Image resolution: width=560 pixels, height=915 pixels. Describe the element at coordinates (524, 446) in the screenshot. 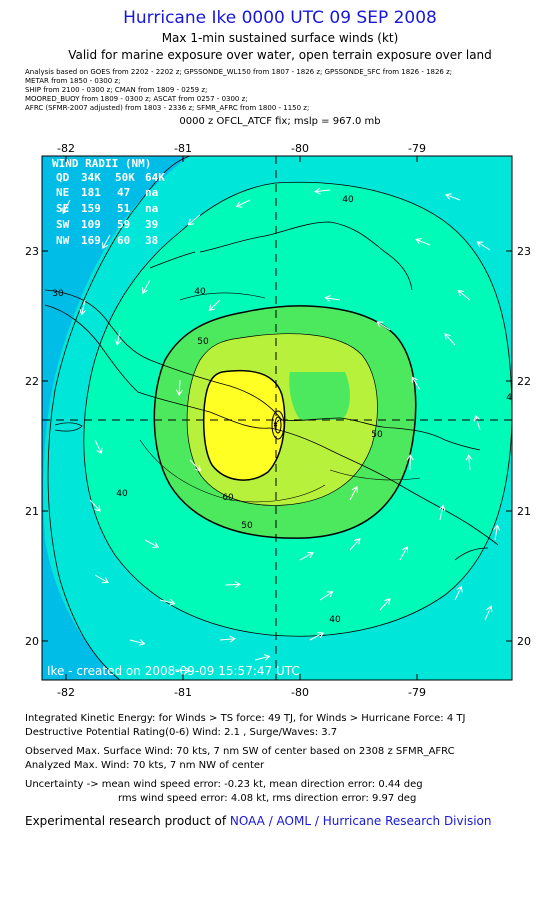

I see `latitude-labels-right: 23 22 21 20` at that location.